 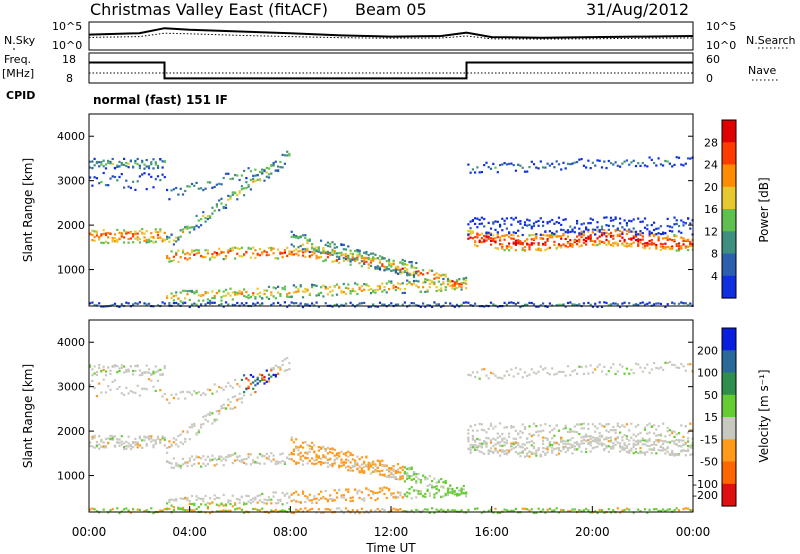 What do you see at coordinates (390, 68) in the screenshot?
I see `frequency-panel: Freq. [MHz] 18 8 60 0 Nave` at bounding box center [390, 68].